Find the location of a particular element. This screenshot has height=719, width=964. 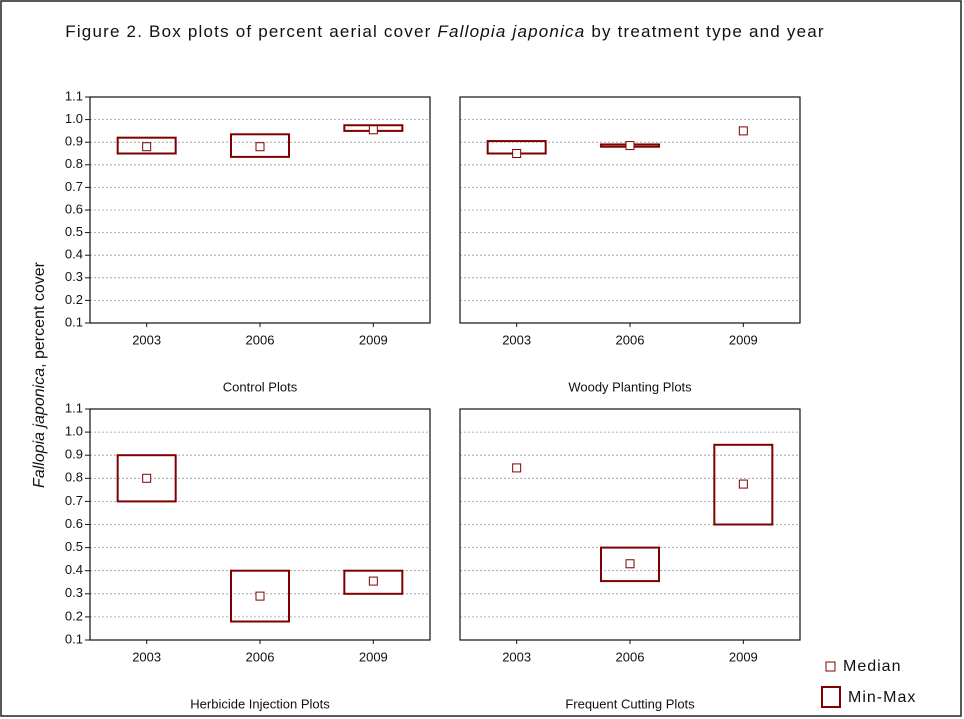

legend-label: Min-Max is located at coordinates (882, 697).